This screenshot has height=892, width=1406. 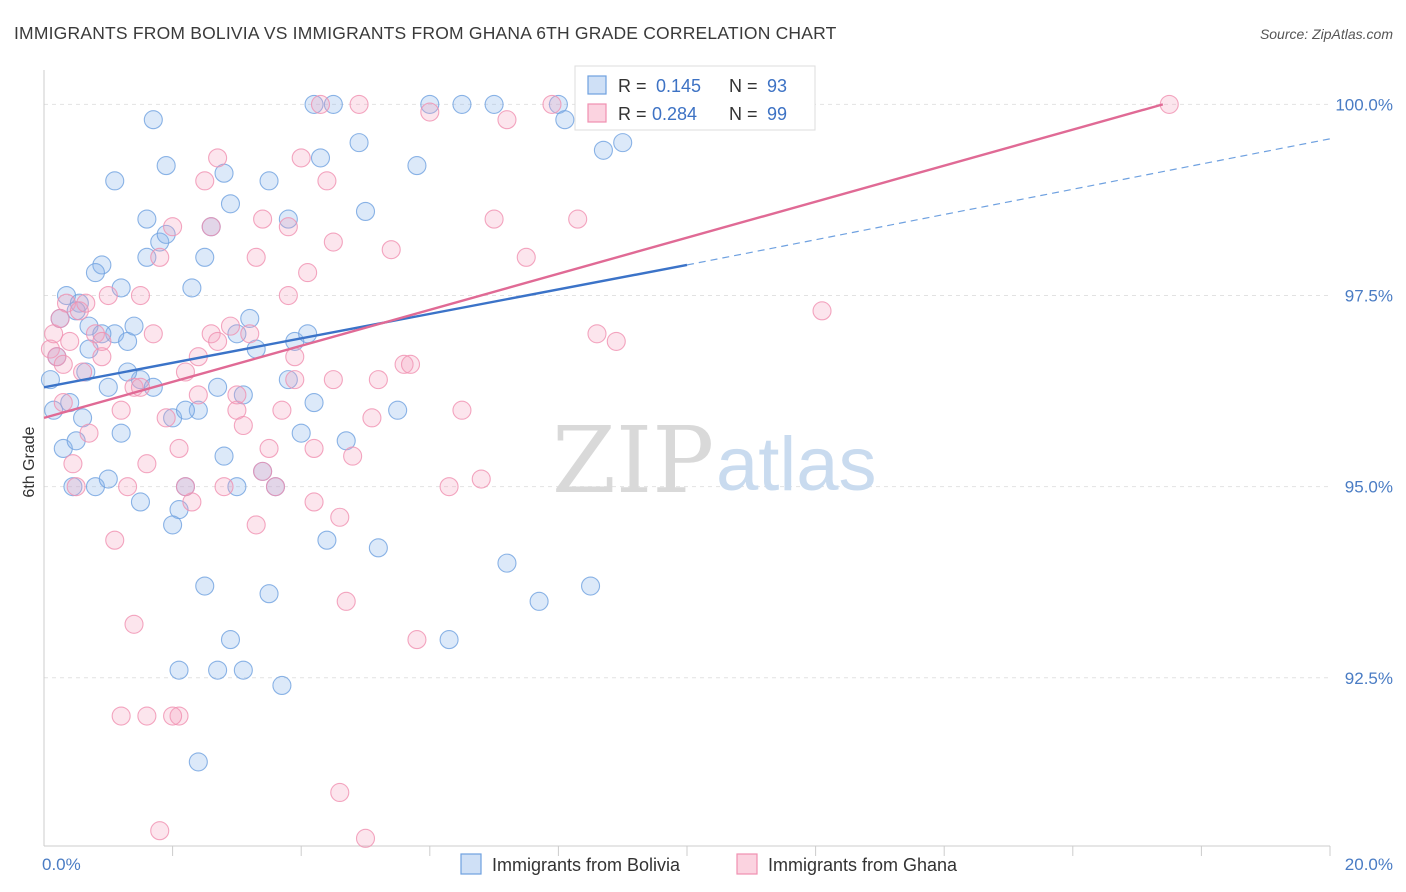 What do you see at coordinates (597, 85) in the screenshot?
I see `legend-top-swatch-bolivia` at bounding box center [597, 85].